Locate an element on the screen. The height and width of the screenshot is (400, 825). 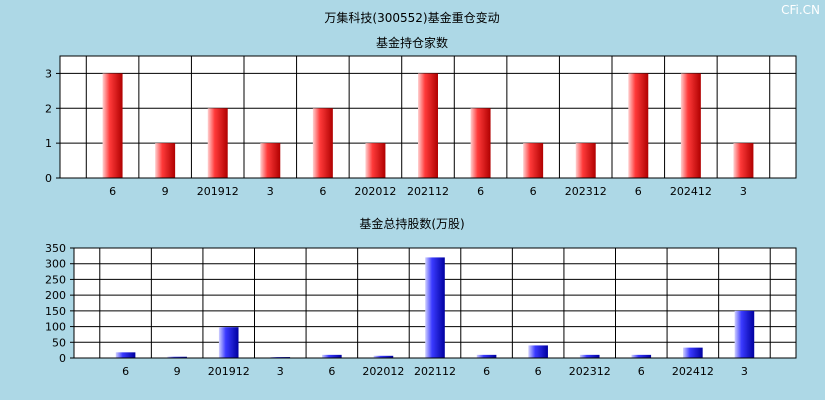
chart1-xtick-label: 202012 is located at coordinates (375, 191).